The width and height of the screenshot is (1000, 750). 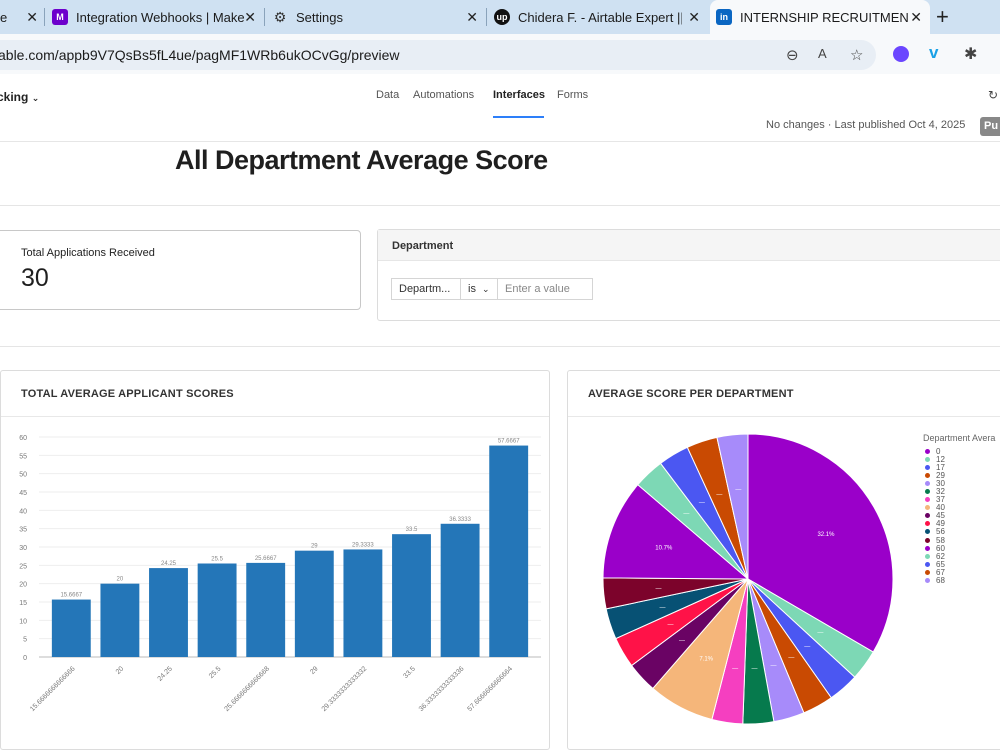 I want to click on y-tick-label: 40, so click(x=23, y=511).